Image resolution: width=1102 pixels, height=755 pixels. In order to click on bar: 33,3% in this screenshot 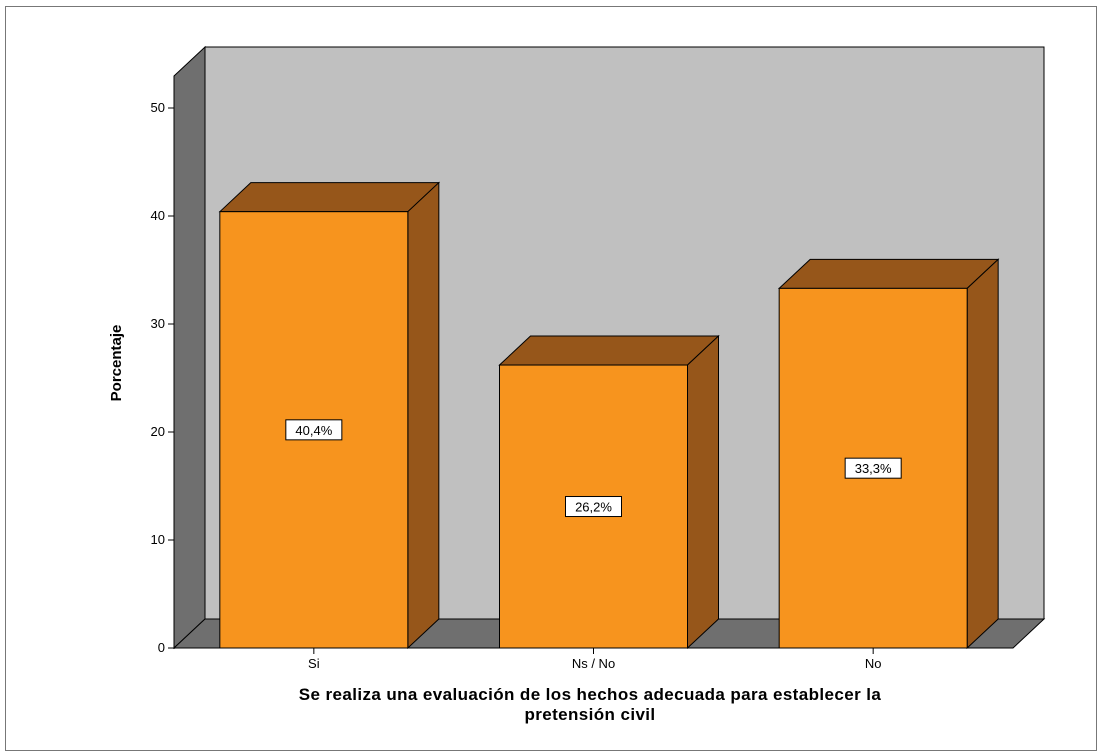, I will do `click(888, 454)`.